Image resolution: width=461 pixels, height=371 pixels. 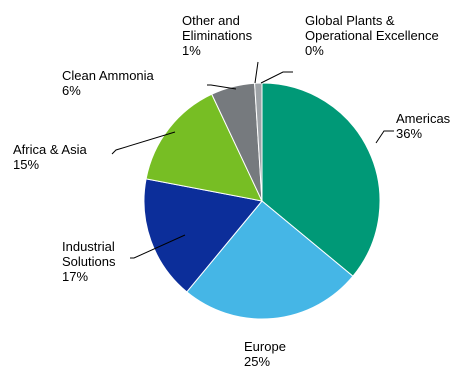 What do you see at coordinates (203, 235) in the screenshot?
I see `slice-industrial-solutions` at bounding box center [203, 235].